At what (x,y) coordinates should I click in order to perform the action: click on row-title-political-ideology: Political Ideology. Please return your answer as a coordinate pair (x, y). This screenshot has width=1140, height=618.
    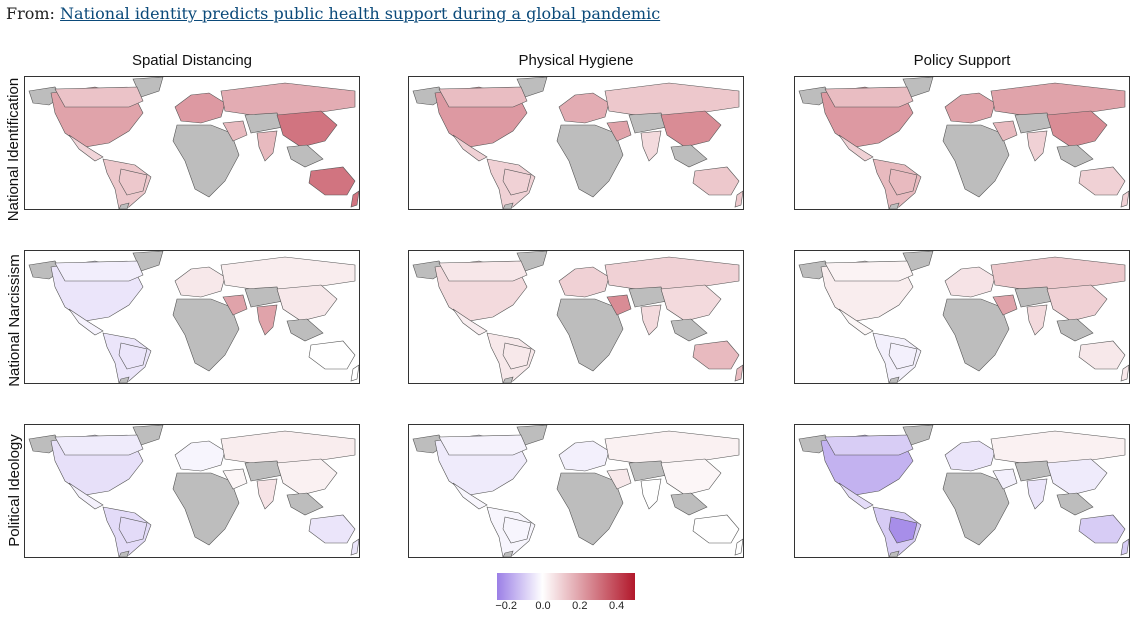
    Looking at the image, I should click on (14, 490).